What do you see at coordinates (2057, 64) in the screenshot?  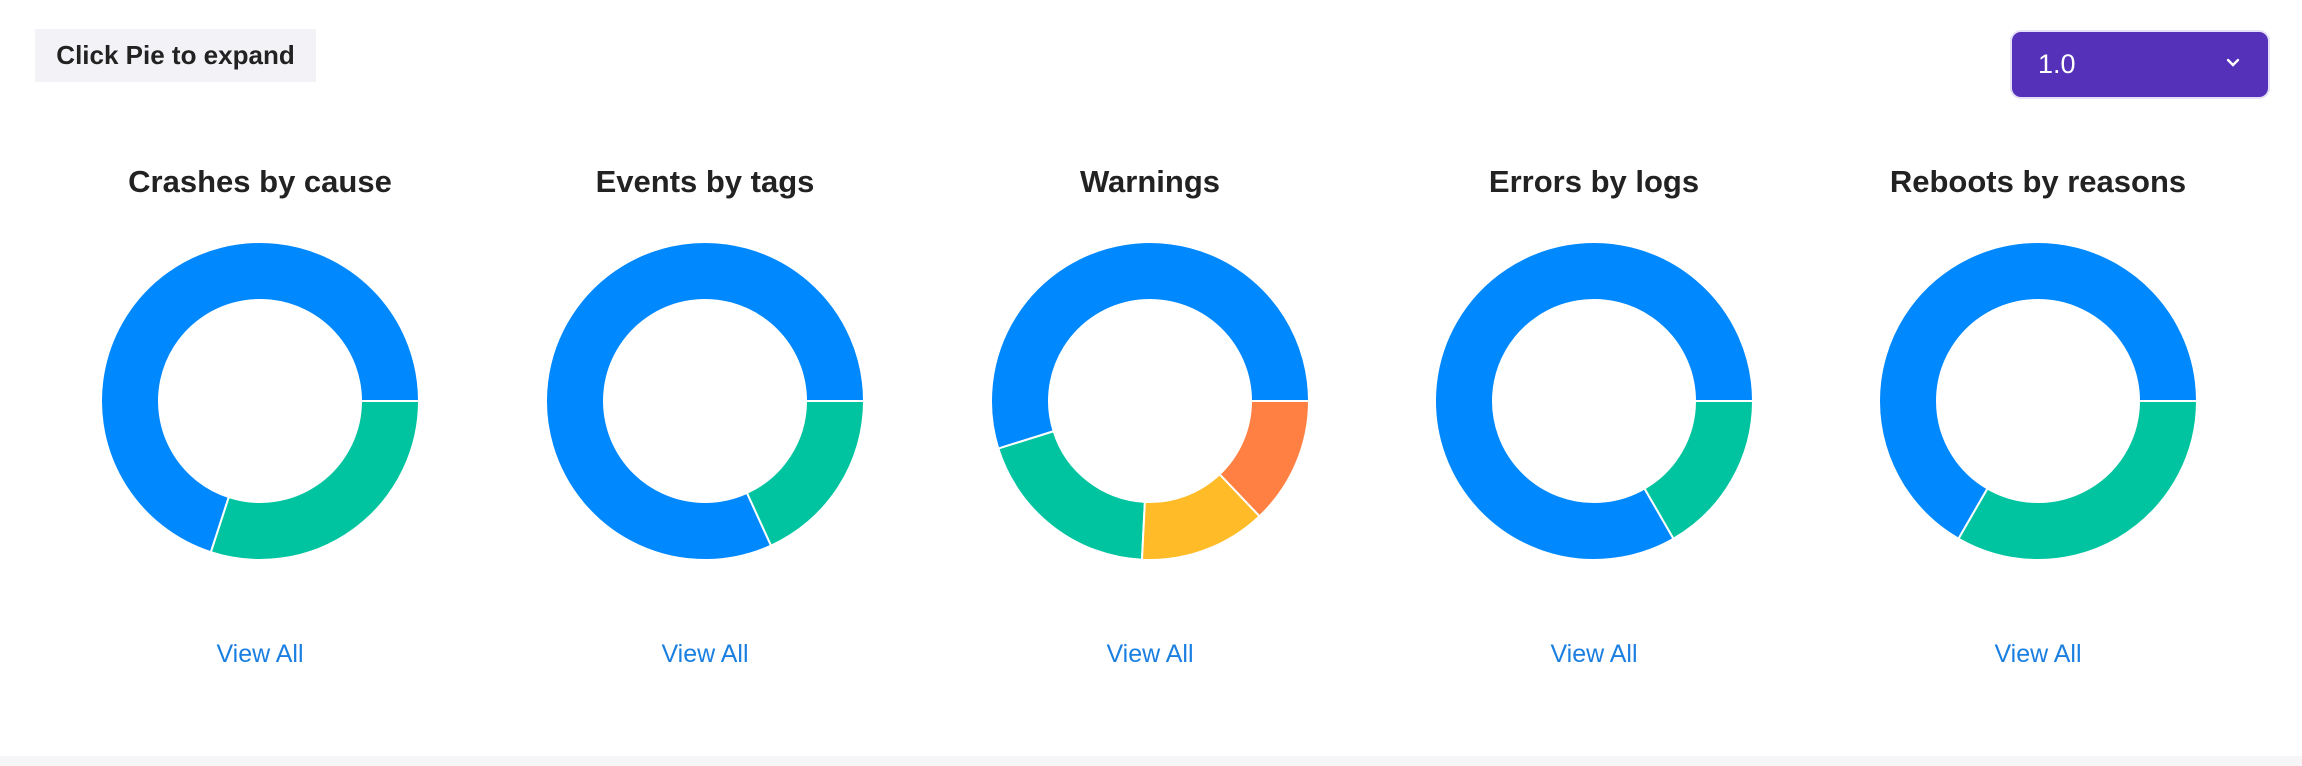 I see `version-select-value: 1.0` at bounding box center [2057, 64].